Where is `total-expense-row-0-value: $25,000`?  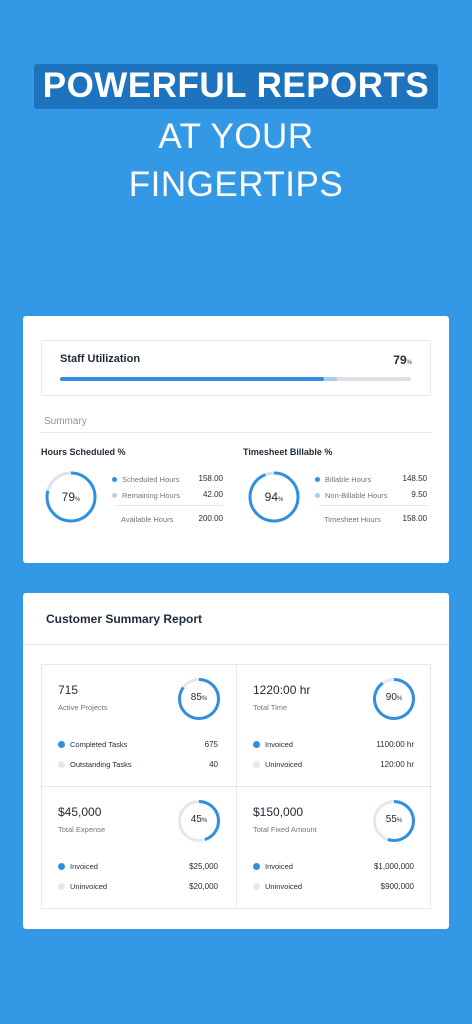 total-expense-row-0-value: $25,000 is located at coordinates (203, 866).